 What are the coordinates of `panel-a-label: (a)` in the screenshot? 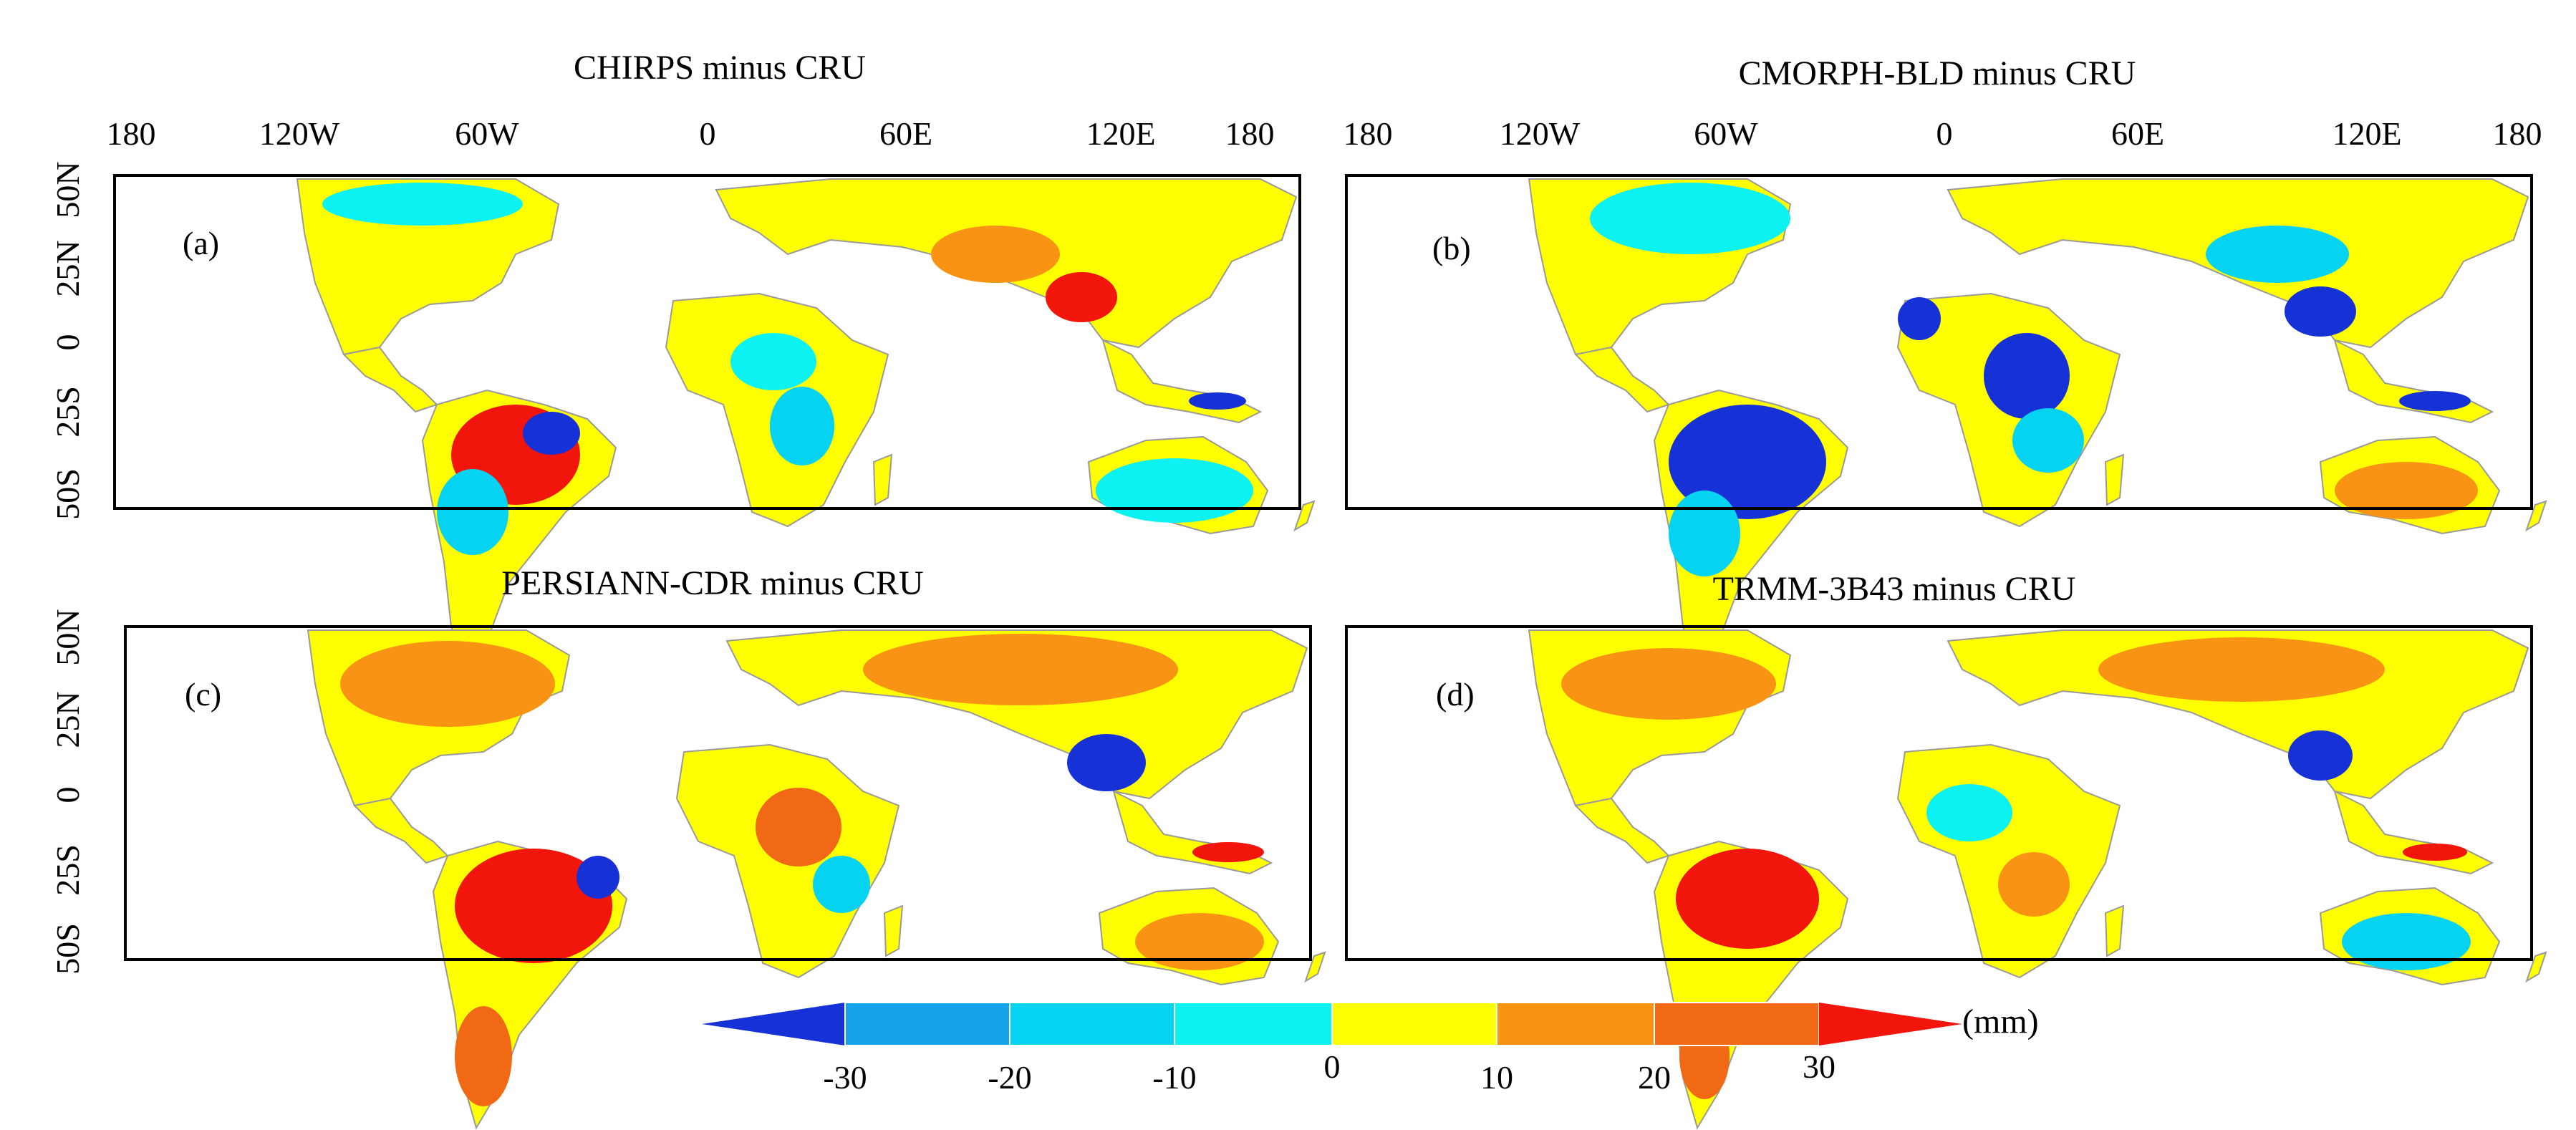 It's located at (201, 243).